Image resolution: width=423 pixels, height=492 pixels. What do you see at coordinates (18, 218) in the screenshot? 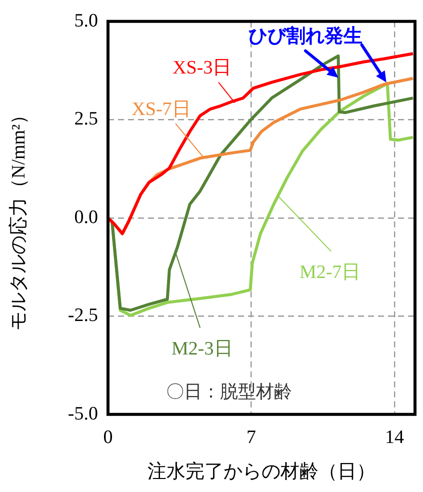
I see `y-axis-title: モルタルの応力（N/mm²）` at bounding box center [18, 218].